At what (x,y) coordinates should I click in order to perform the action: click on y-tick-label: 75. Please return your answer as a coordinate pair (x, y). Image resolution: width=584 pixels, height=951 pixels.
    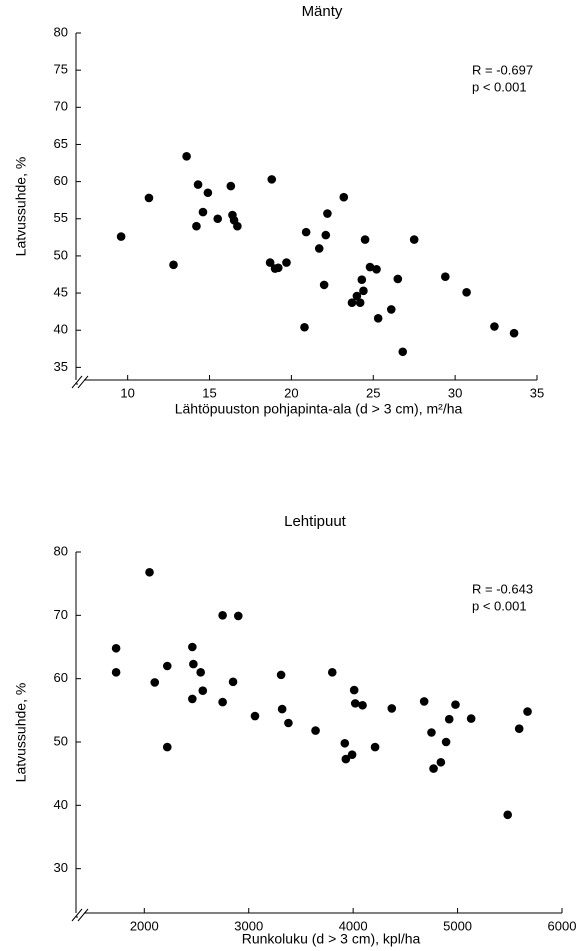
    Looking at the image, I should click on (61, 69).